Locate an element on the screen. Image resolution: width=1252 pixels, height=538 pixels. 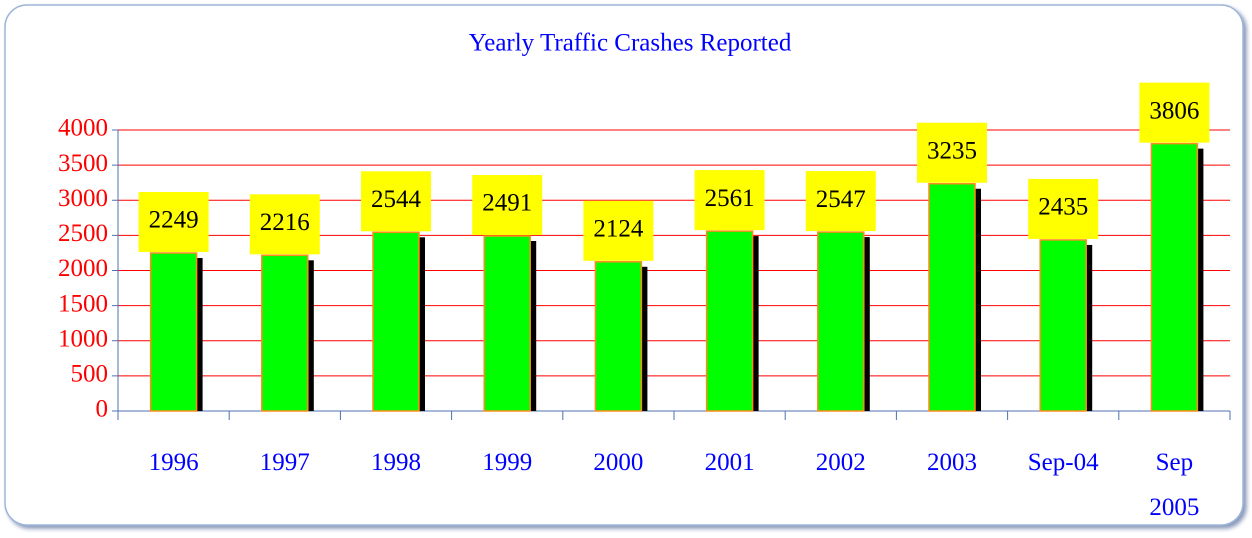
y-tick-label: 4000 is located at coordinates (83, 128).